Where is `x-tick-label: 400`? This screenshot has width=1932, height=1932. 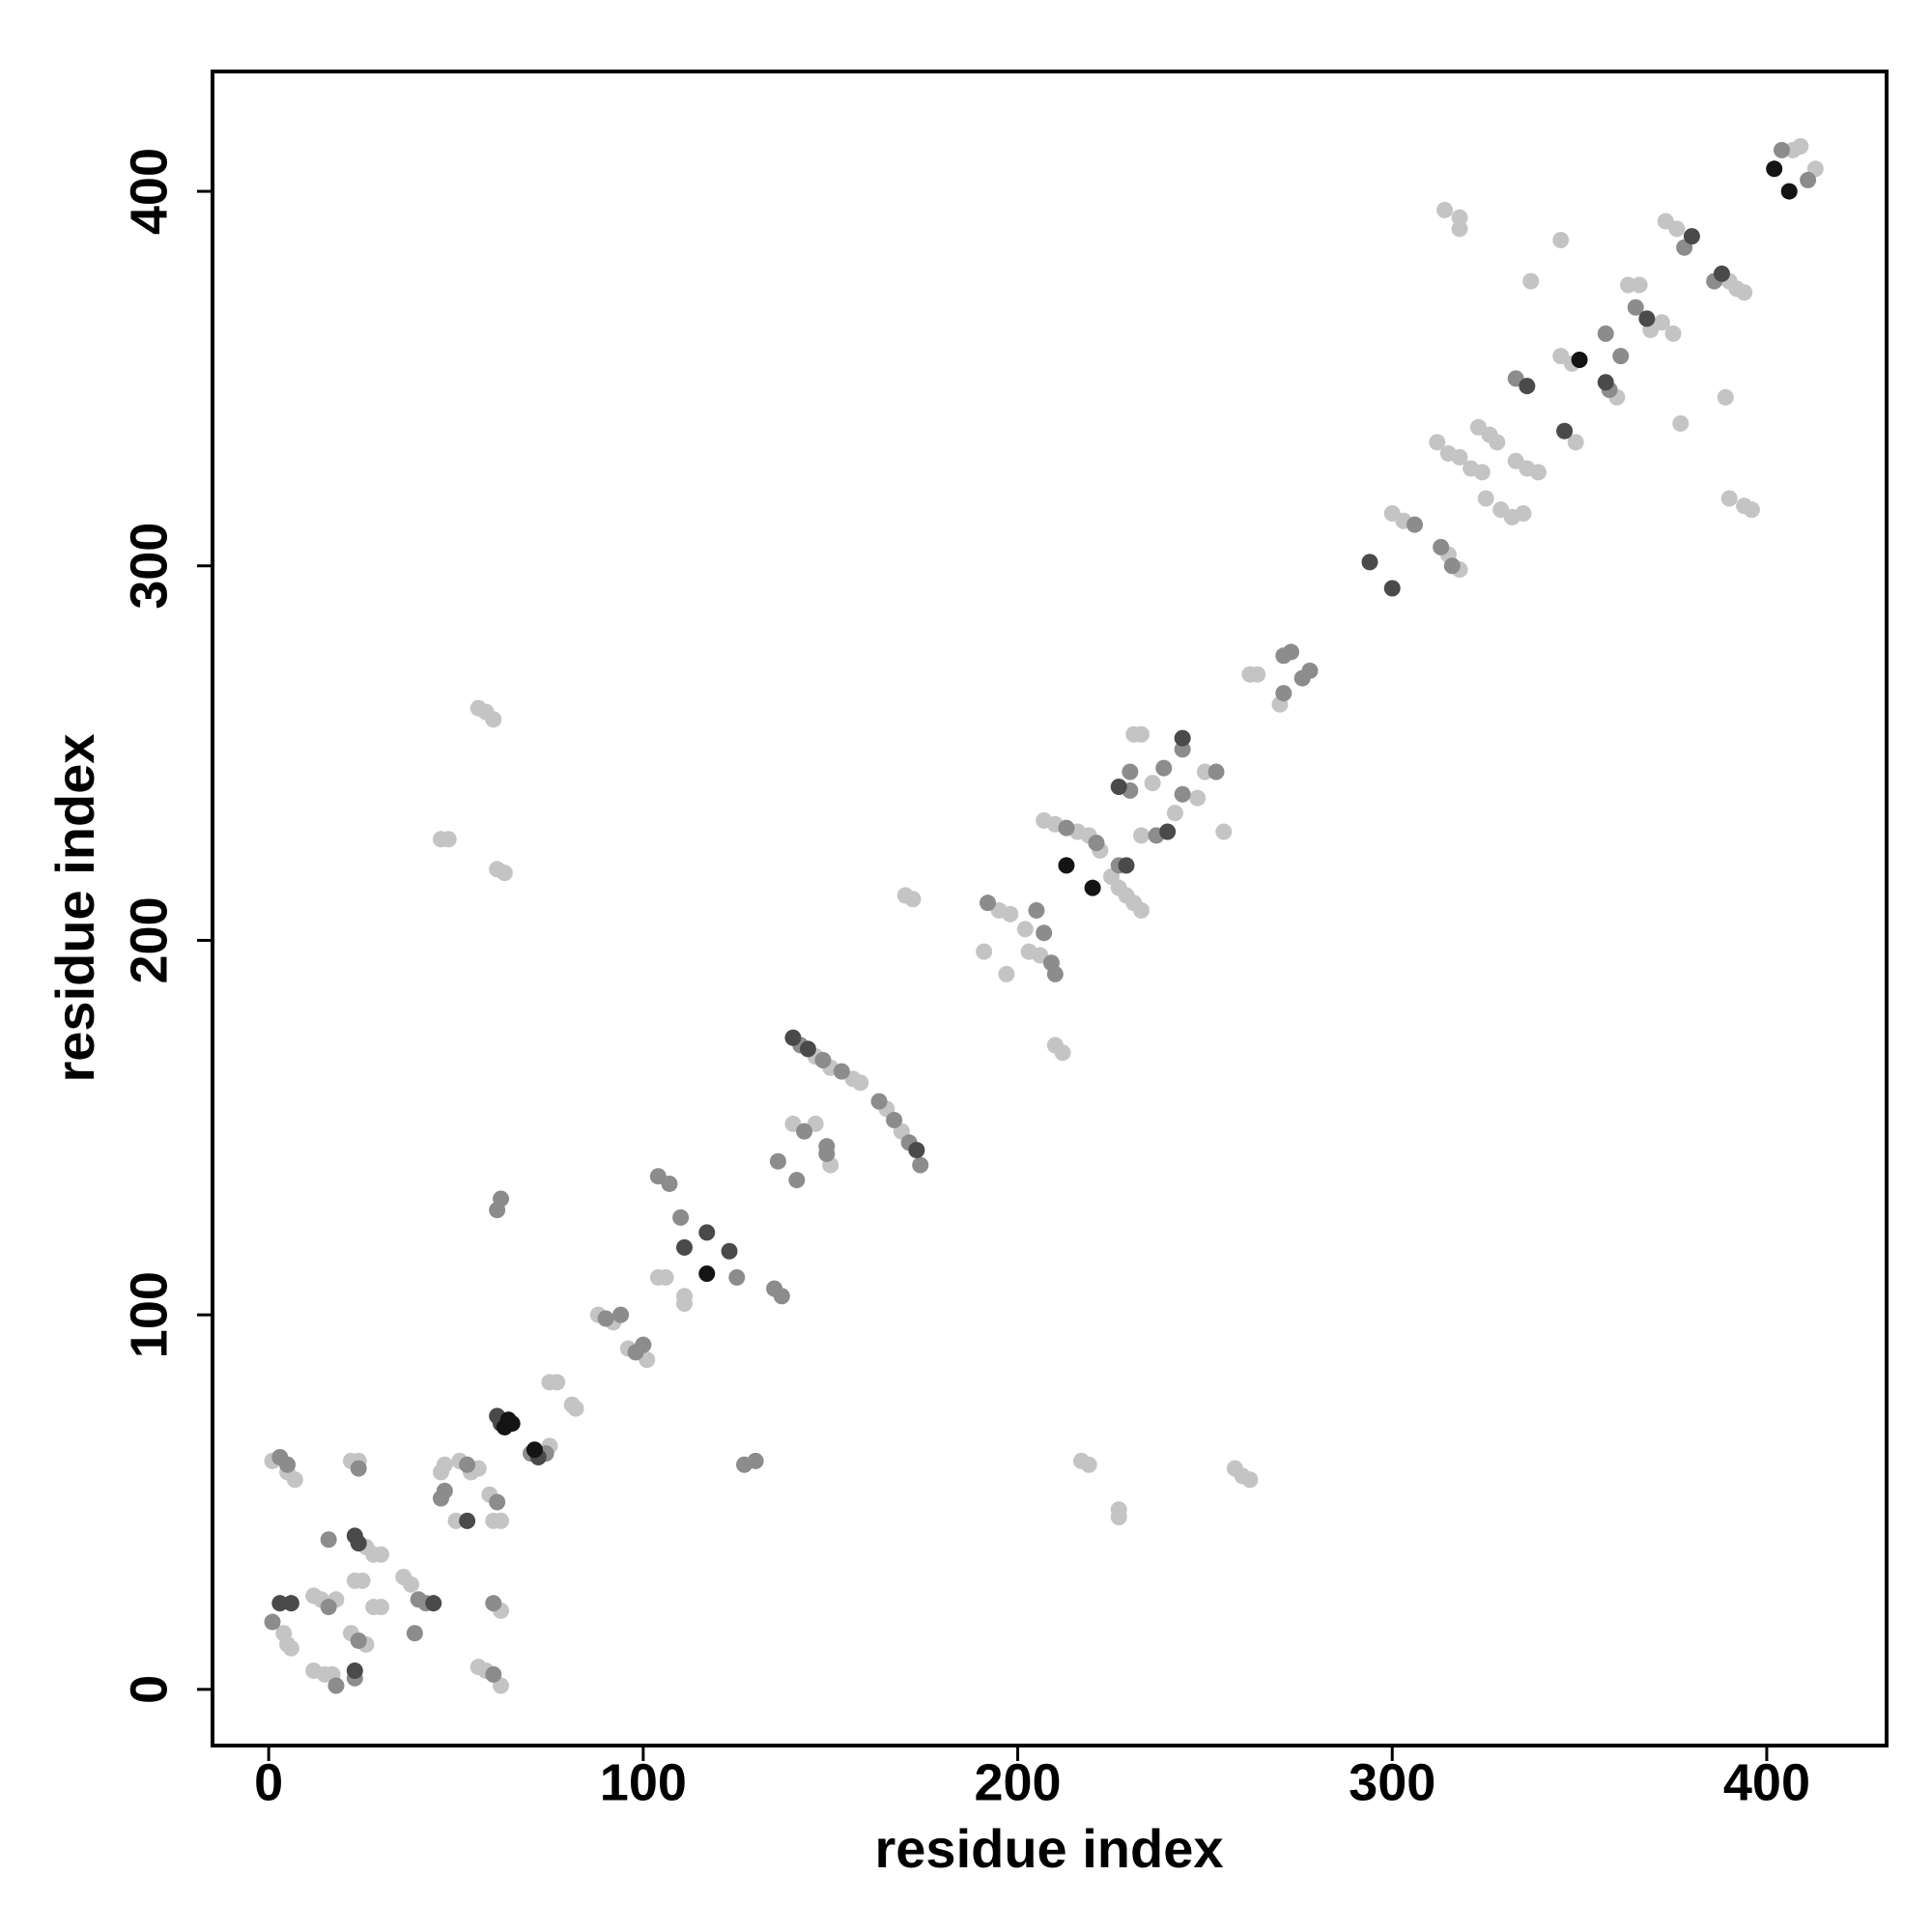
x-tick-label: 400 is located at coordinates (1766, 1782).